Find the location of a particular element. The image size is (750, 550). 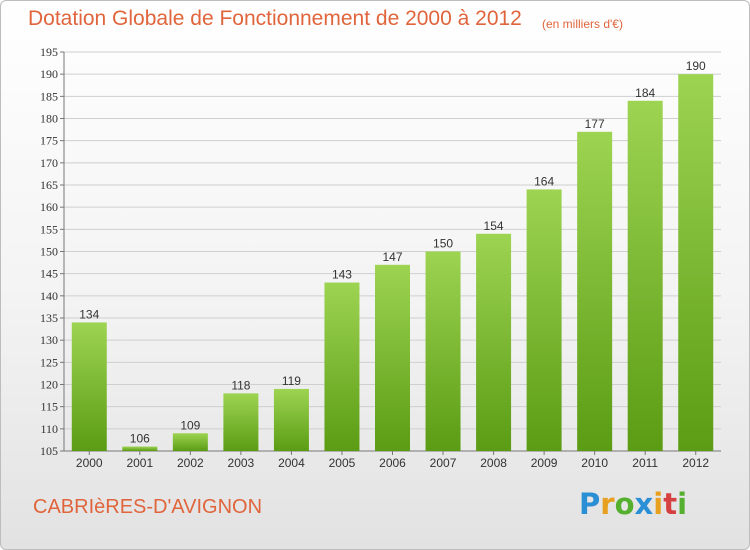

bar-value-label: 184 is located at coordinates (645, 93).